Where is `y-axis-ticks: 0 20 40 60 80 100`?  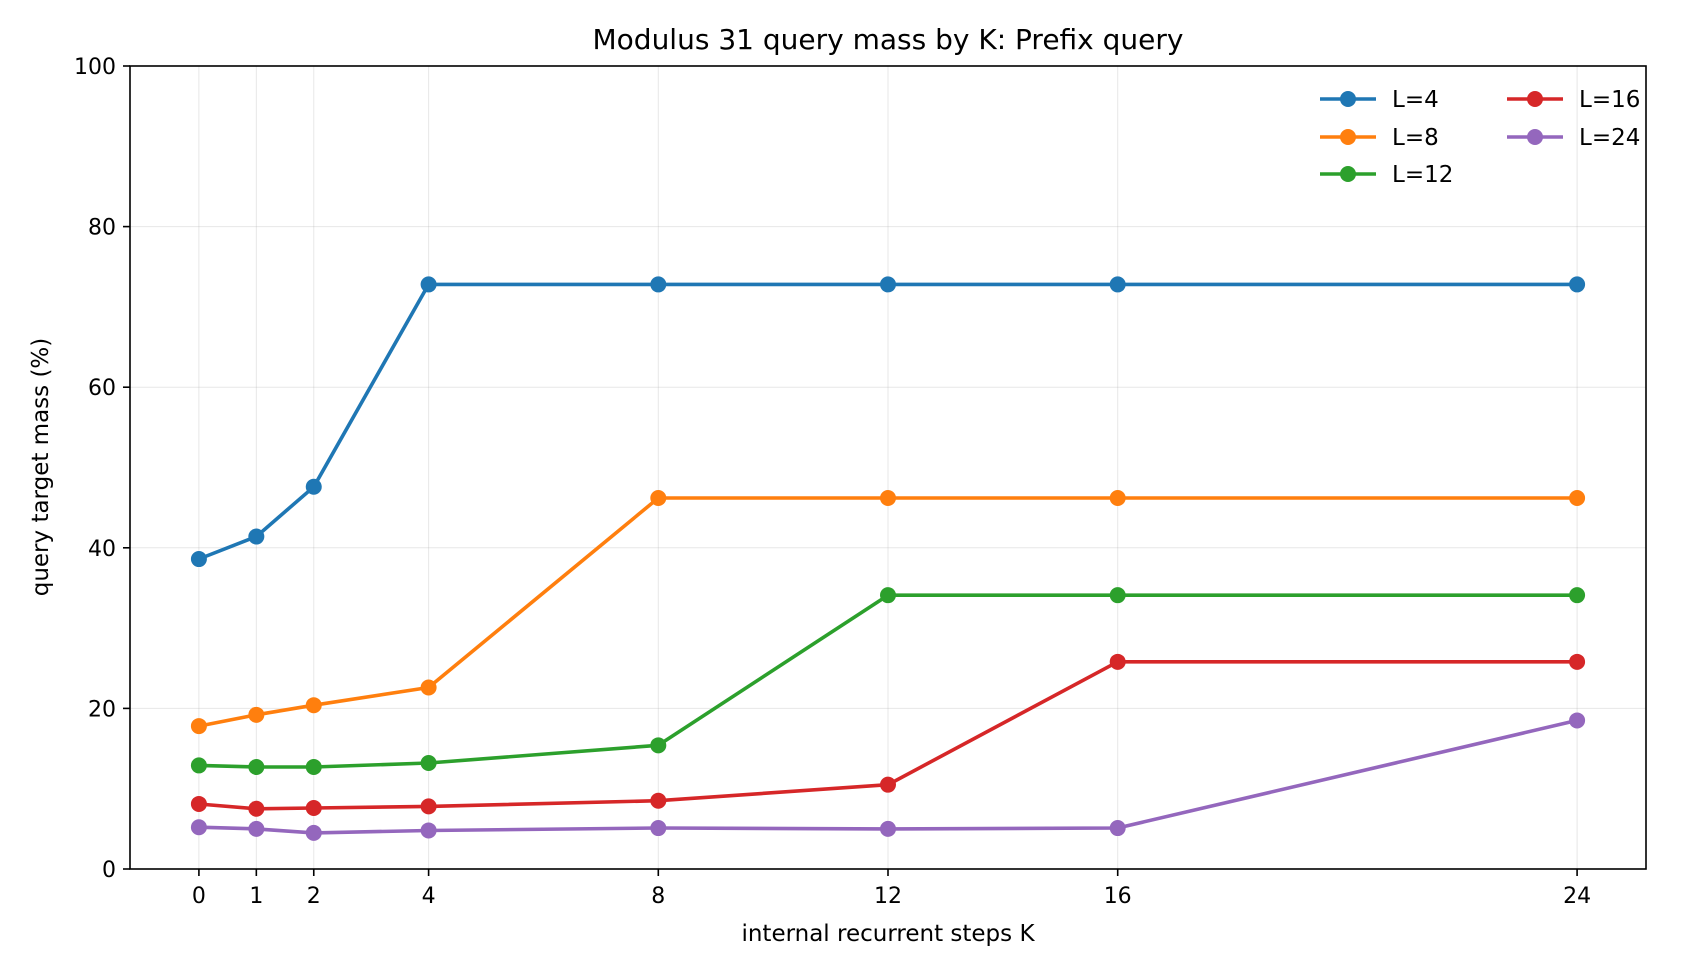 y-axis-ticks: 0 20 40 60 80 100 is located at coordinates (102, 469).